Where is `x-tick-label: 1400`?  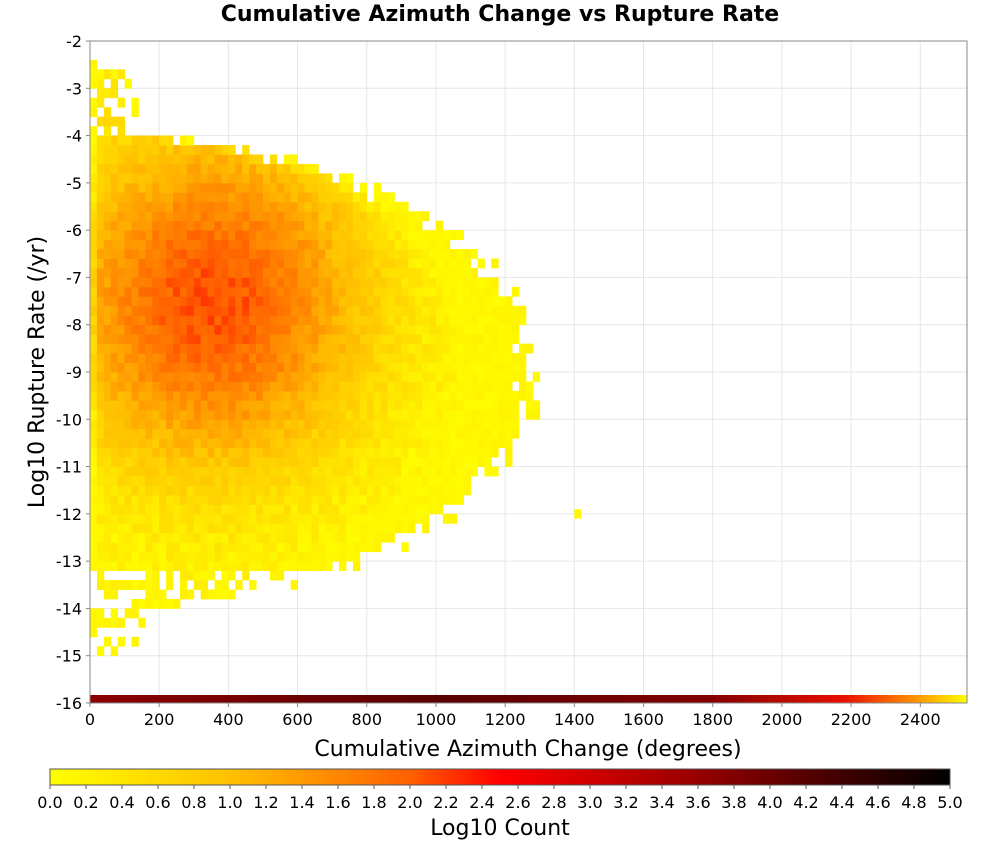 x-tick-label: 1400 is located at coordinates (574, 719).